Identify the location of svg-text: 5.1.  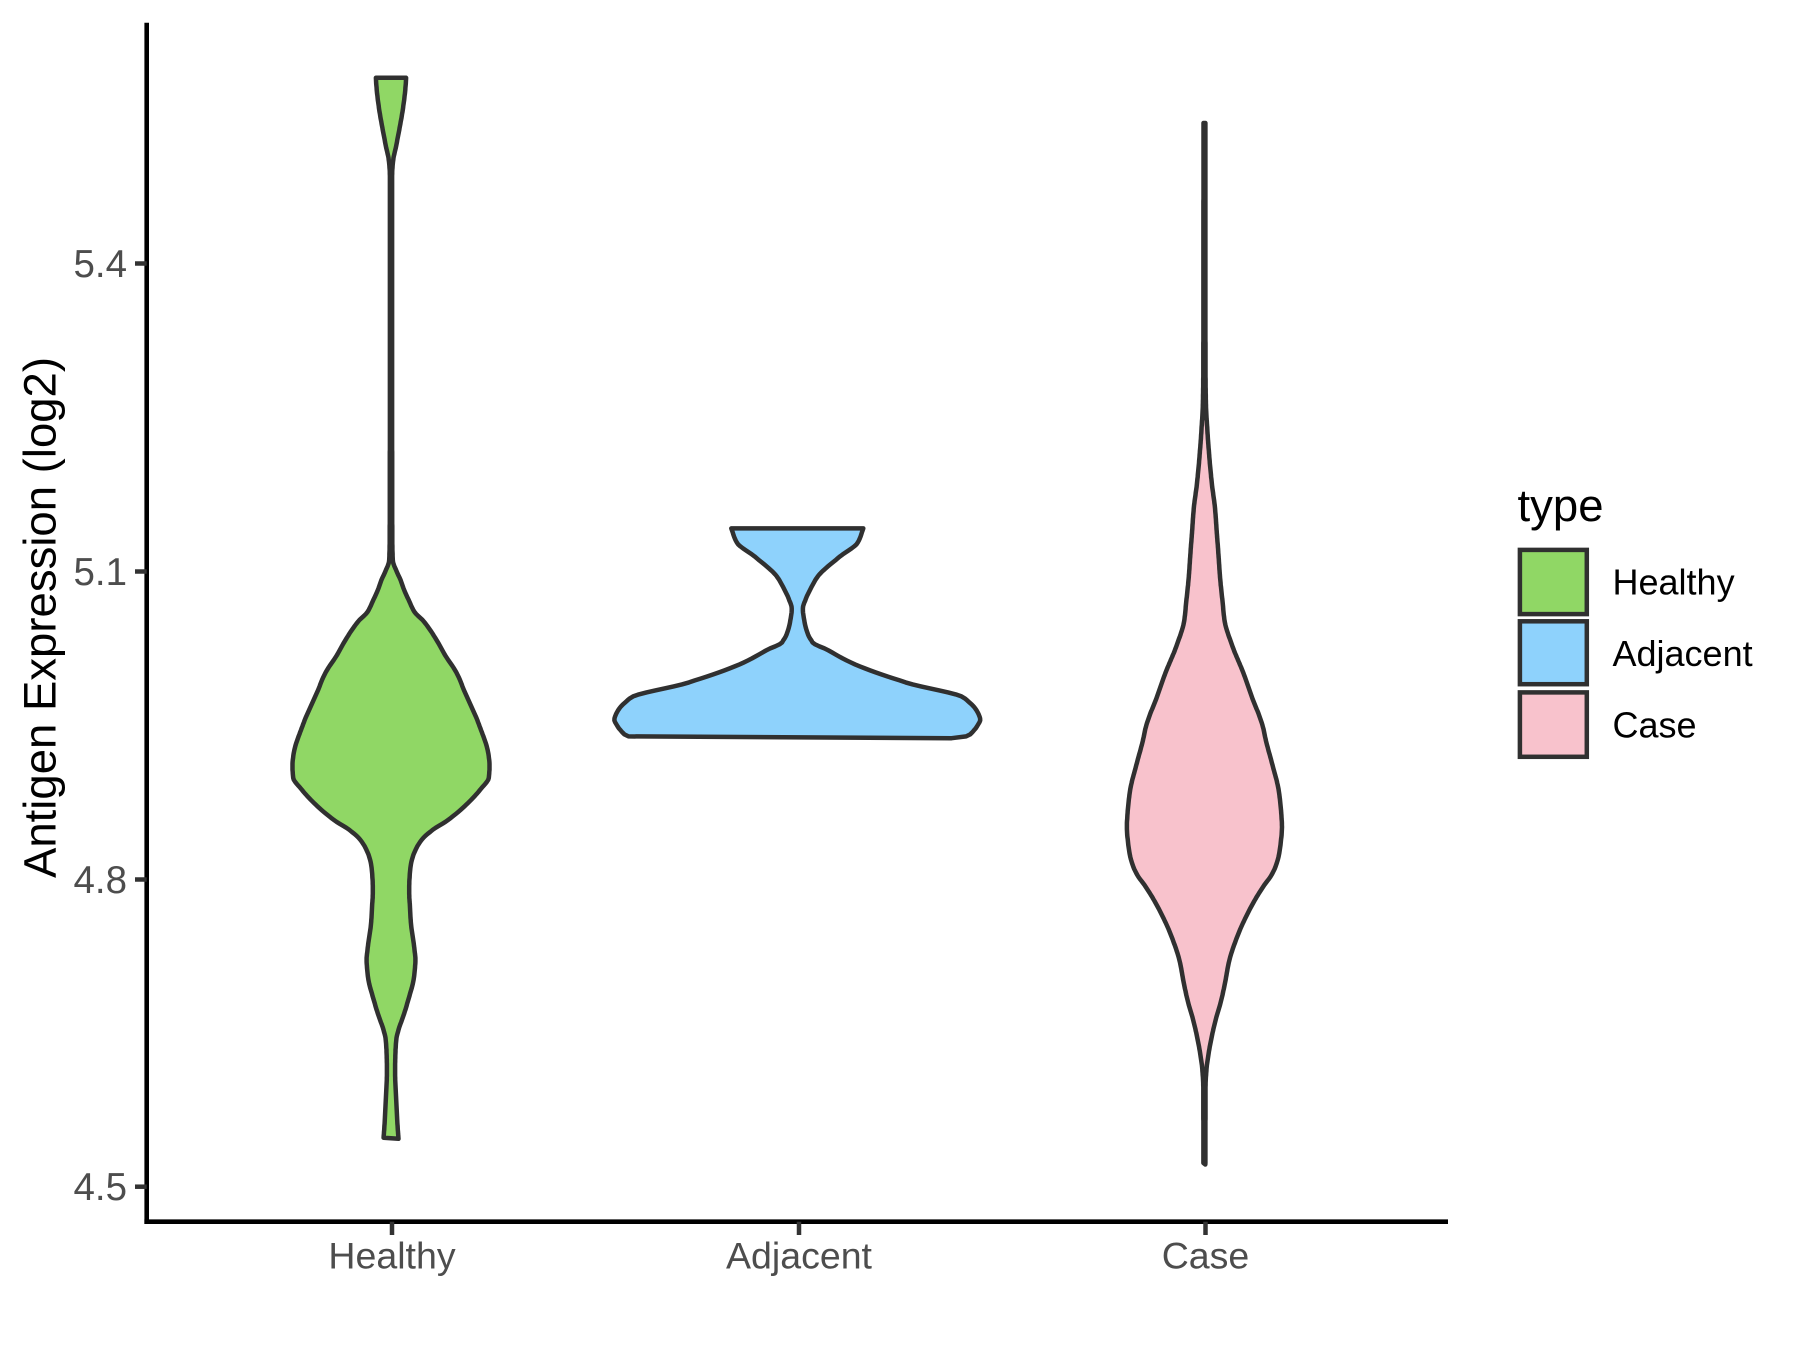
(100, 572).